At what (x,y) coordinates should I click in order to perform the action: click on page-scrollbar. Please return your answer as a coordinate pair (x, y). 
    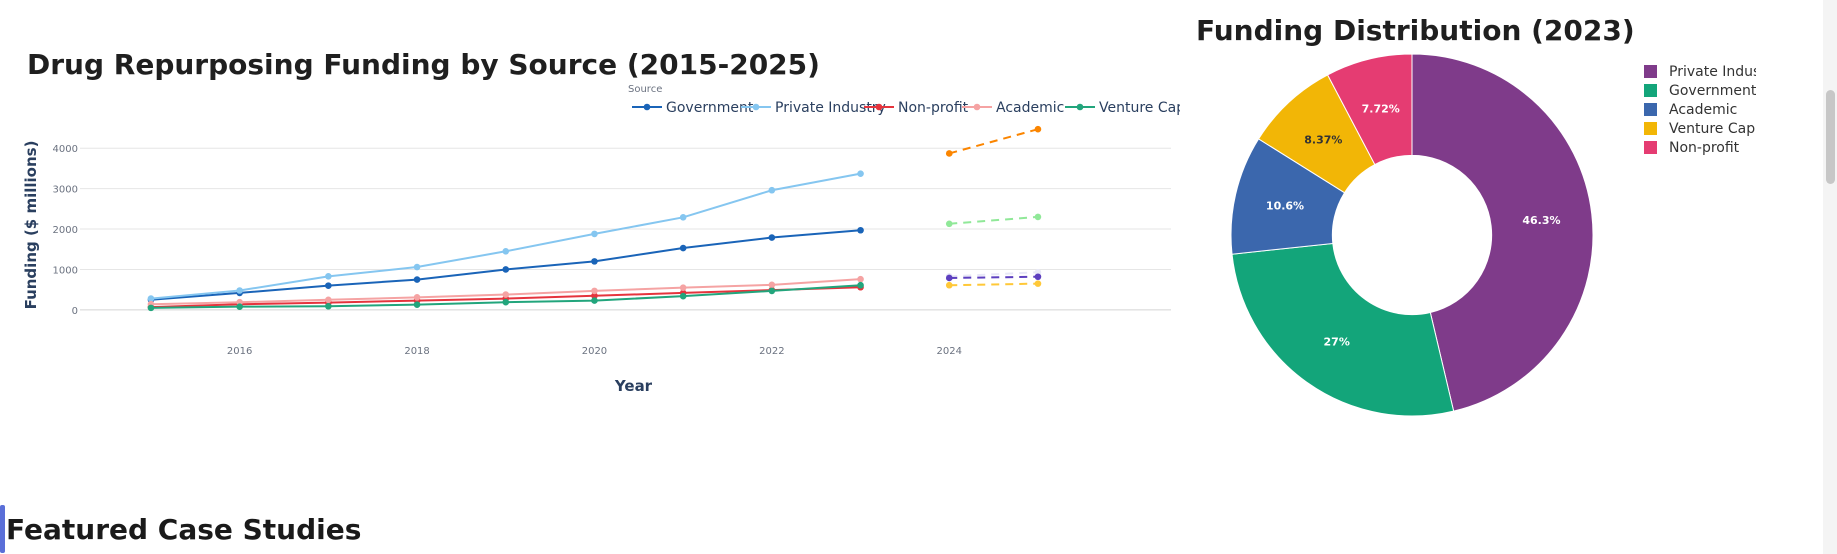
    Looking at the image, I should click on (1830, 277).